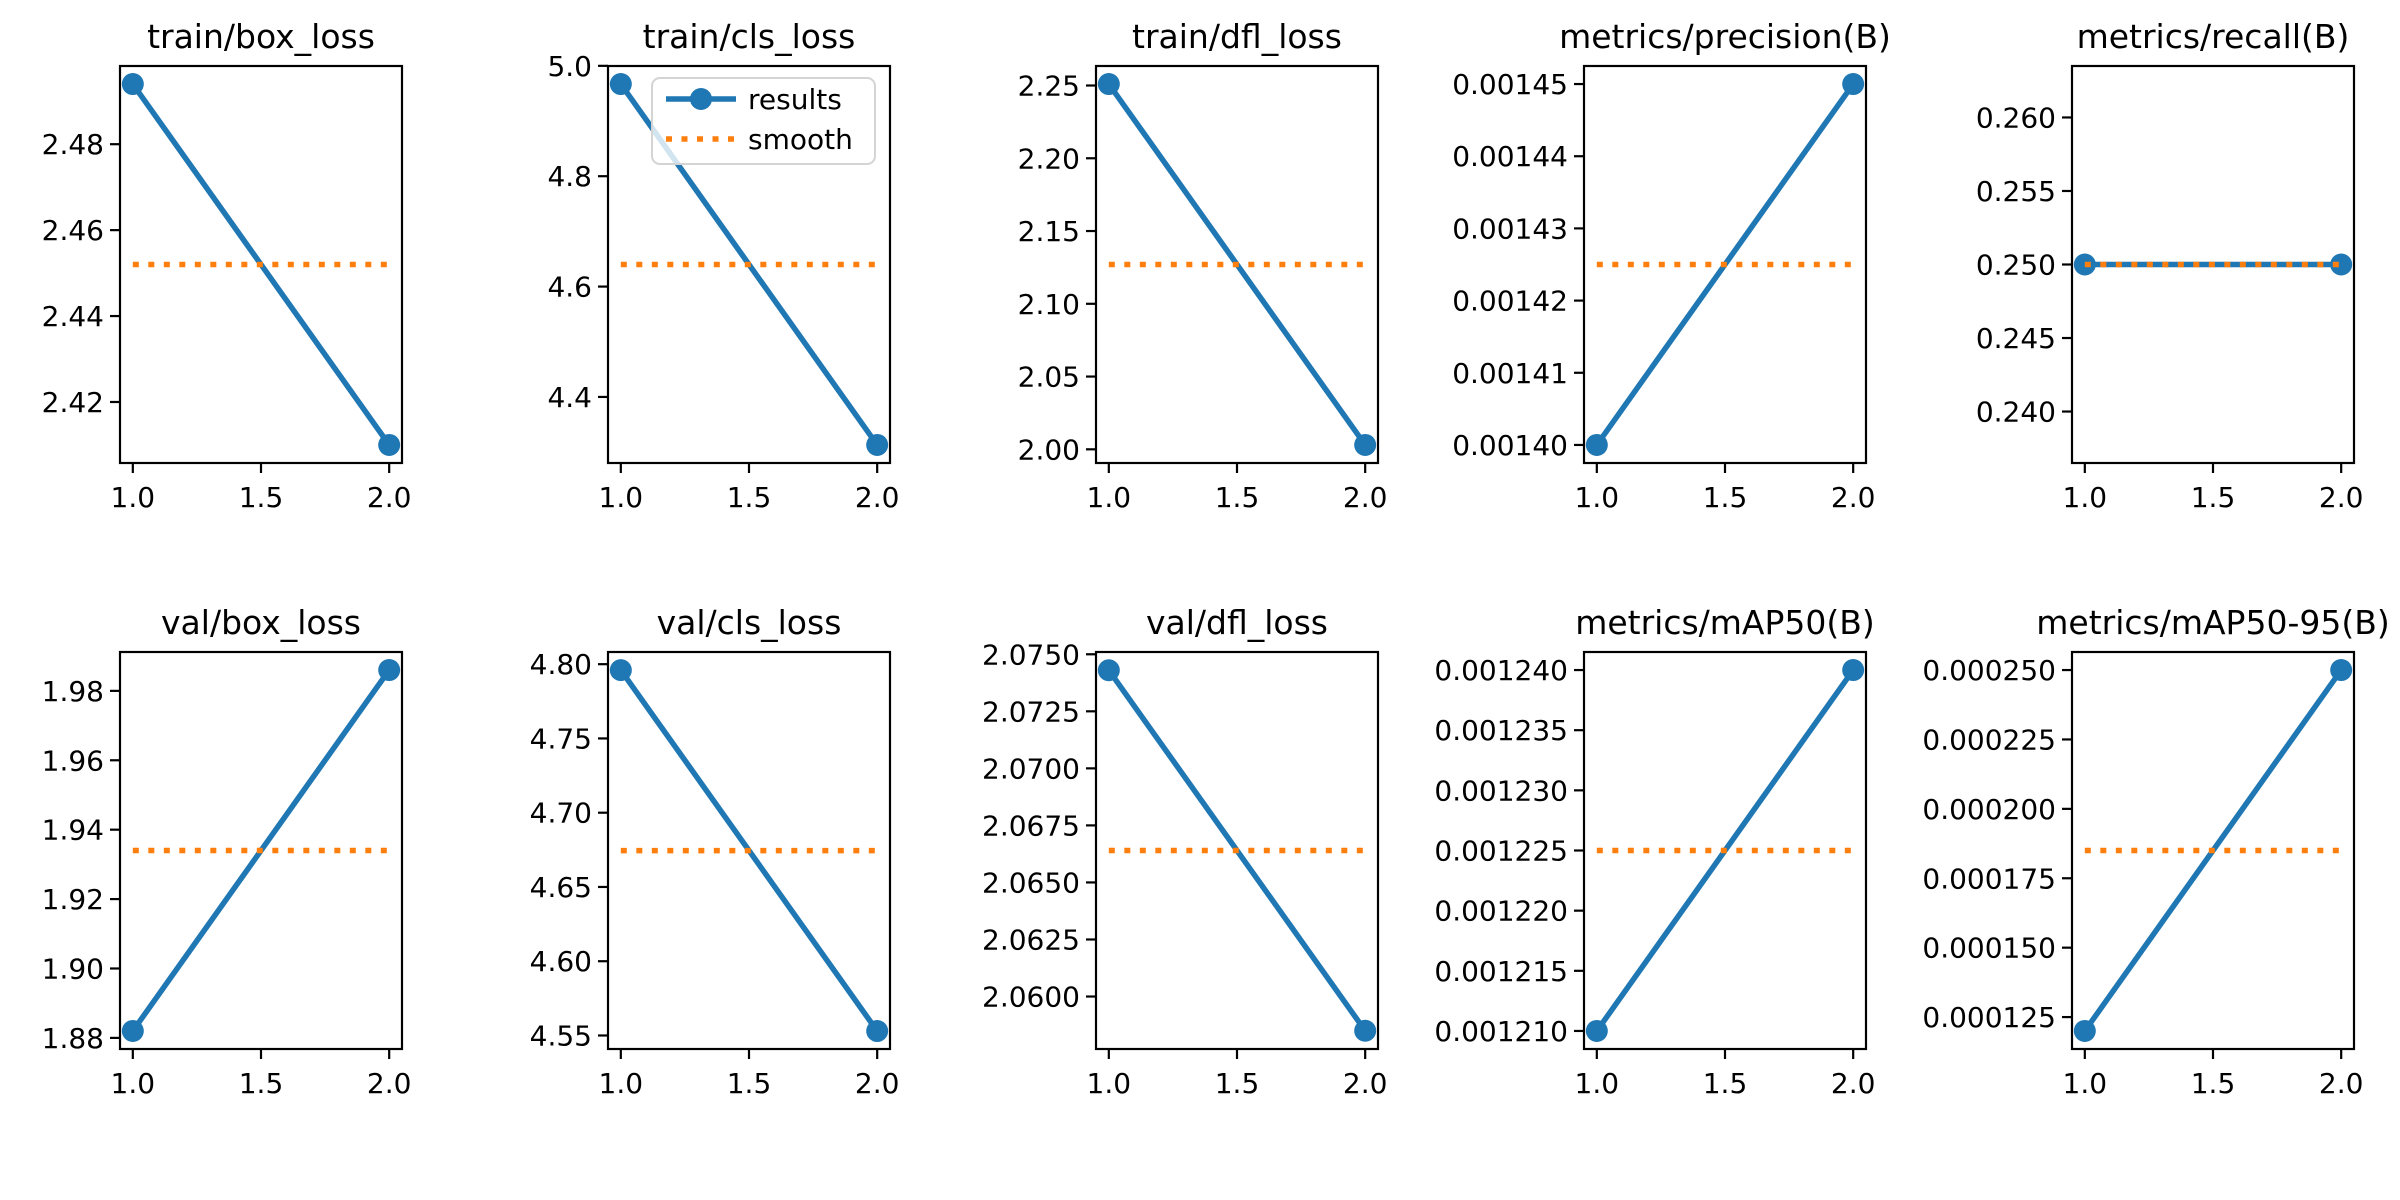  Describe the element at coordinates (1501, 670) in the screenshot. I see `y-tick-label: 0.001240` at that location.